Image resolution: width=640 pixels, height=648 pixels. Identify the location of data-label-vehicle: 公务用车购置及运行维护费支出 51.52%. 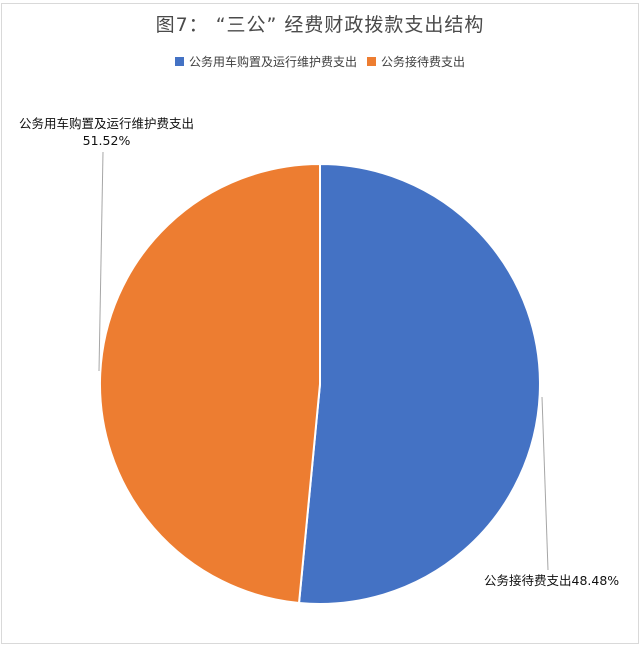
(106, 132).